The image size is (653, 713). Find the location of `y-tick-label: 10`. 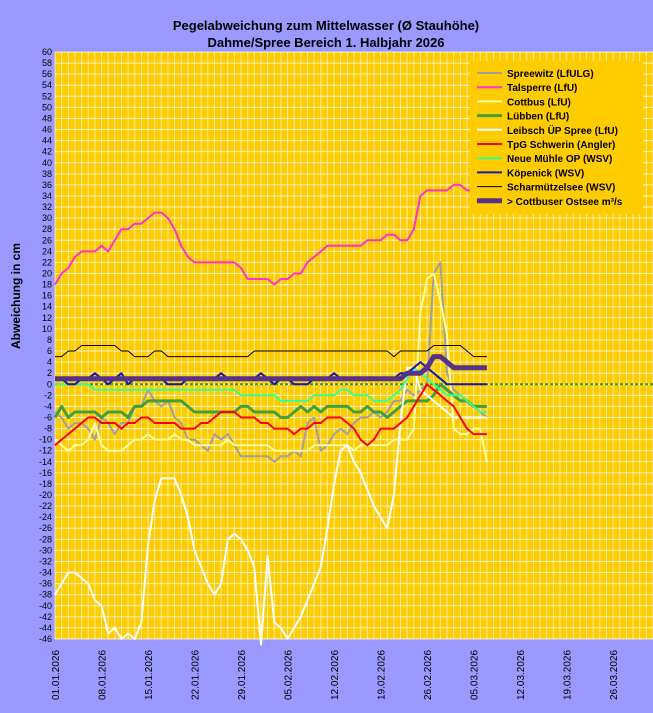

y-tick-label: 10 is located at coordinates (47, 329).